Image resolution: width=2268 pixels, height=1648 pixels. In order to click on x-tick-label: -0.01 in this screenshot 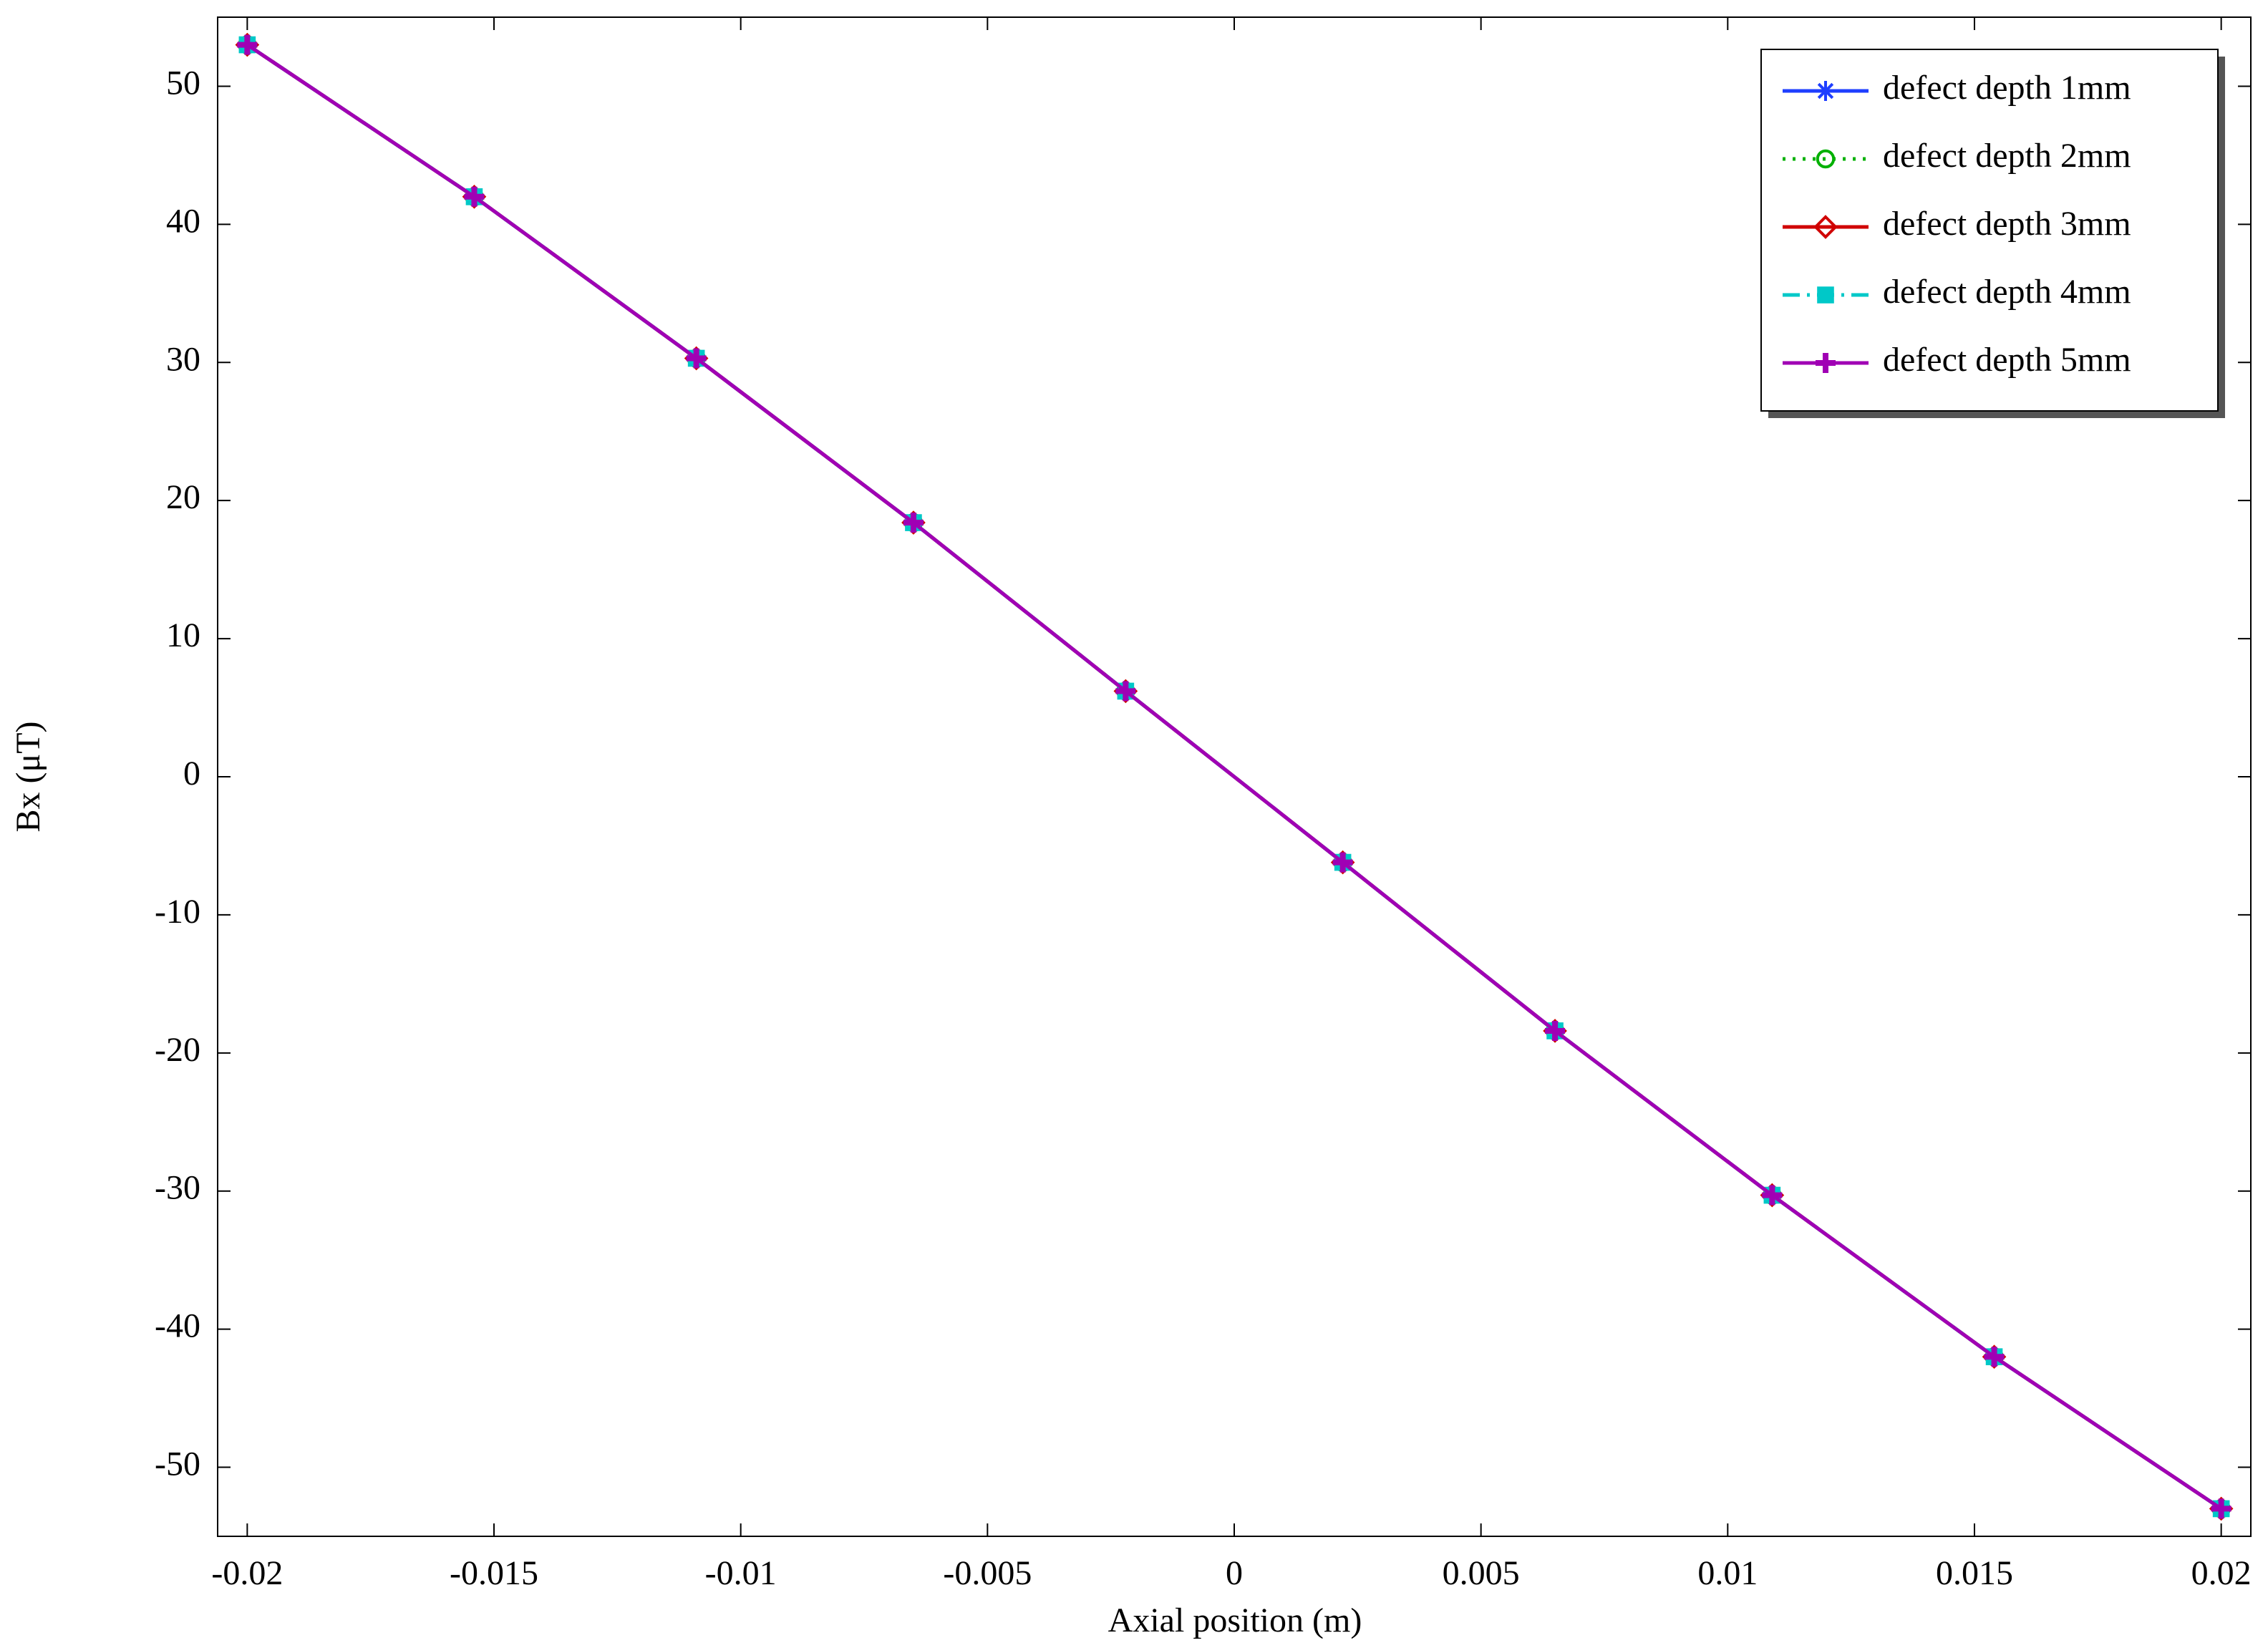, I will do `click(741, 1573)`.